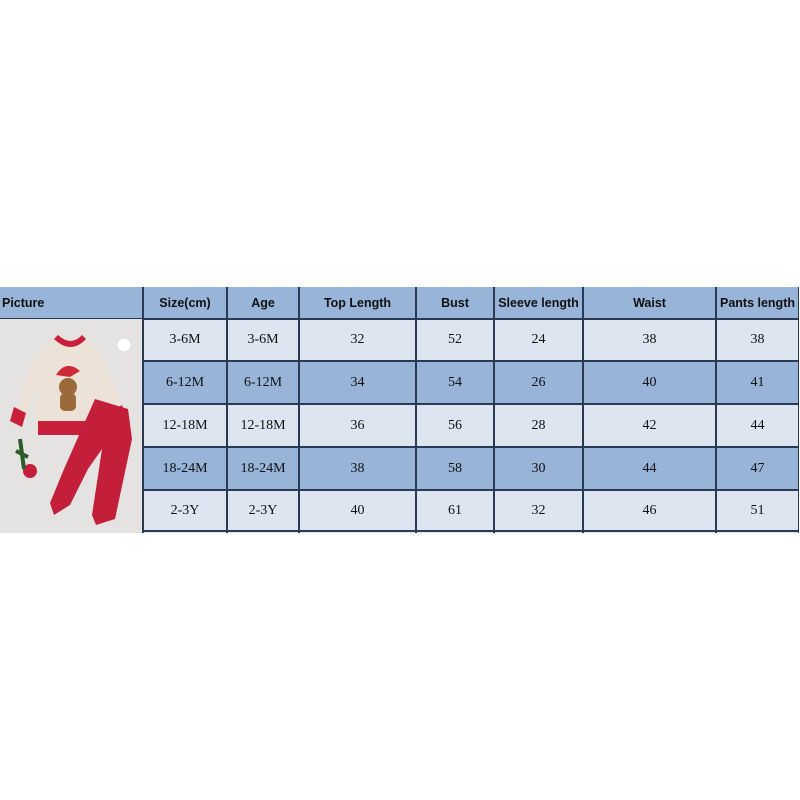 The image size is (800, 800). I want to click on table-cell: 54, so click(455, 382).